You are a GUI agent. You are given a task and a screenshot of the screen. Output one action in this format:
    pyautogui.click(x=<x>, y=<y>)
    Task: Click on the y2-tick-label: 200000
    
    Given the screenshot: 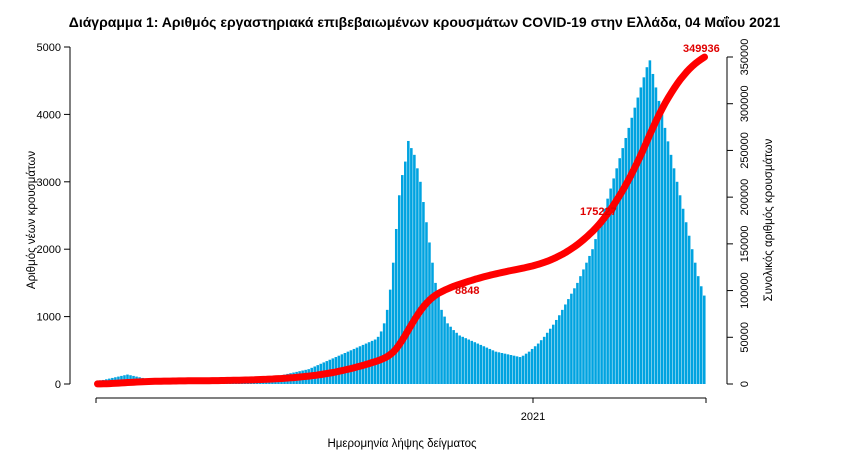 What is the action you would take?
    pyautogui.click(x=745, y=197)
    